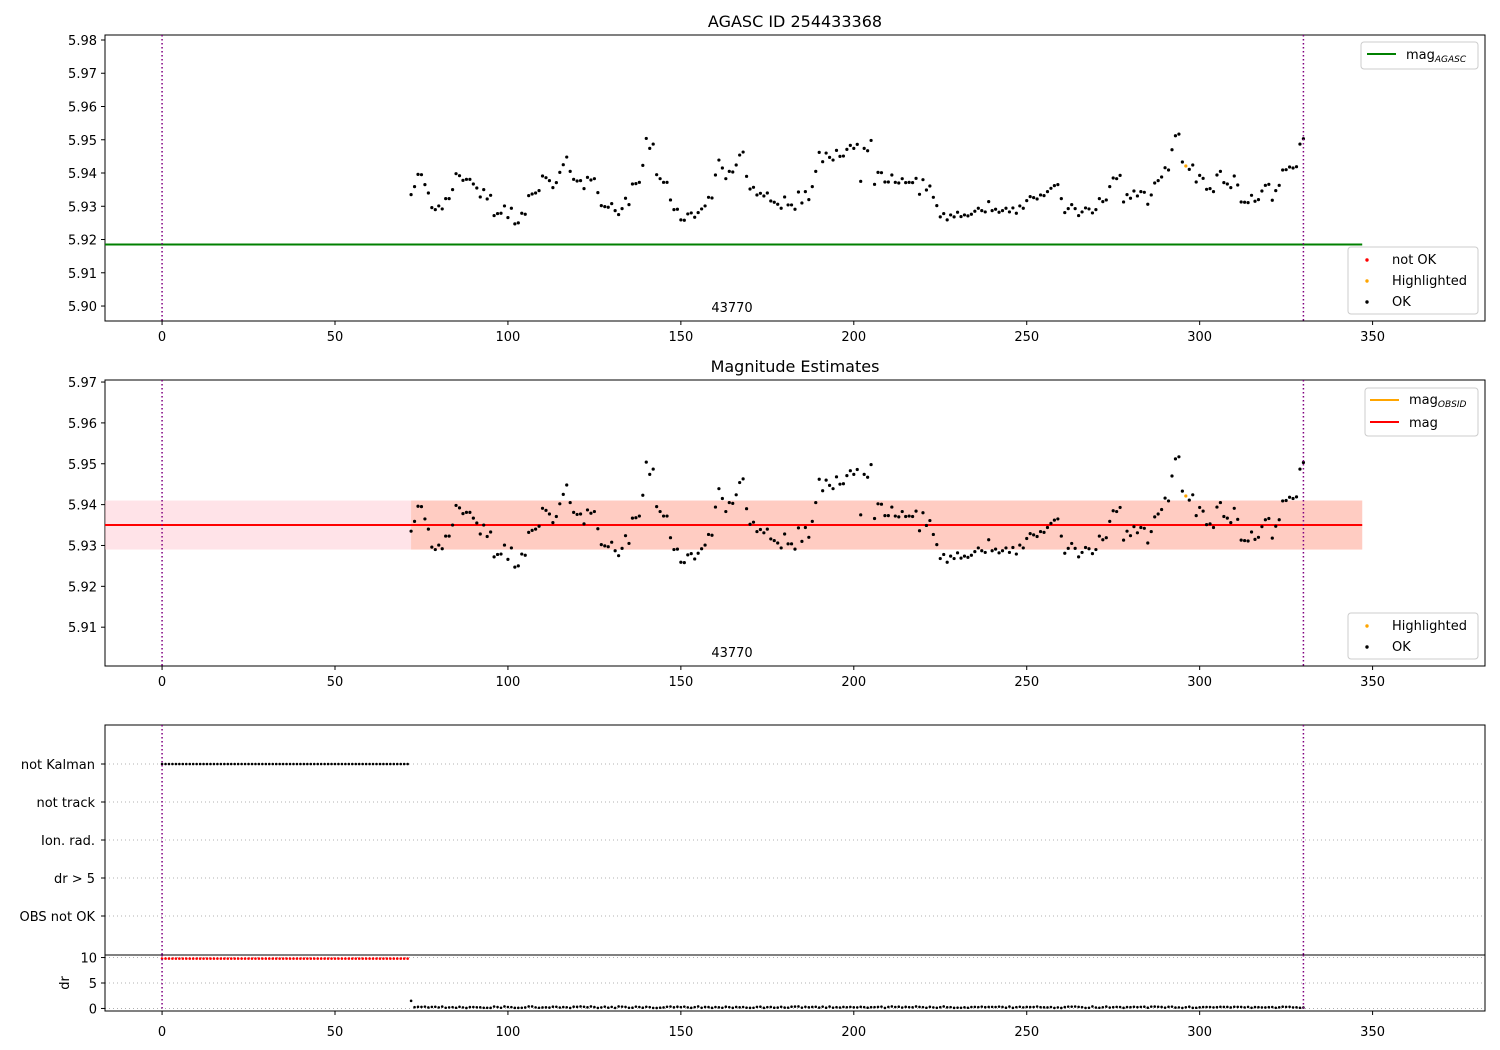 This screenshot has height=1050, width=1500. Describe the element at coordinates (853, 337) in the screenshot. I see `panel1-xtick-label: 200` at that location.